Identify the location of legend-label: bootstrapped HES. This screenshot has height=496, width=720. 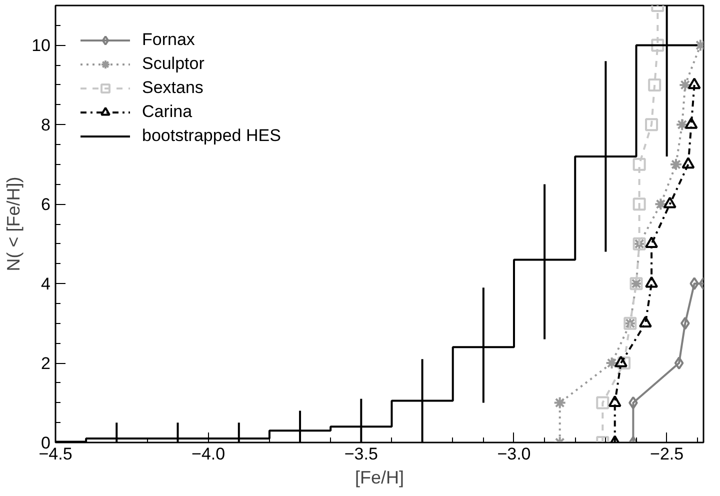
(211, 136).